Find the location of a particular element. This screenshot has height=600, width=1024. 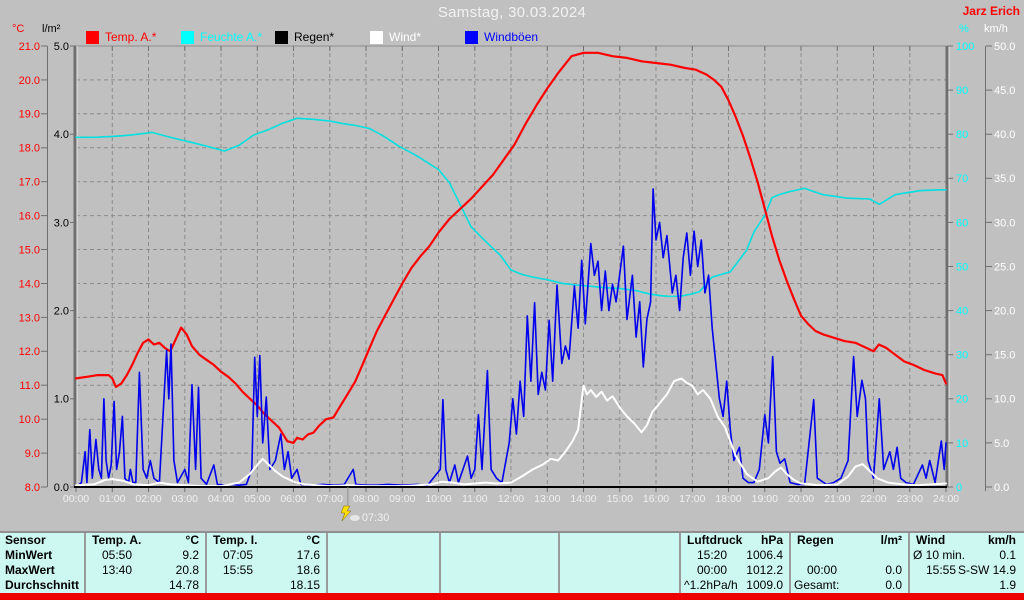

temp-axis-label: 9.0 is located at coordinates (32, 454).